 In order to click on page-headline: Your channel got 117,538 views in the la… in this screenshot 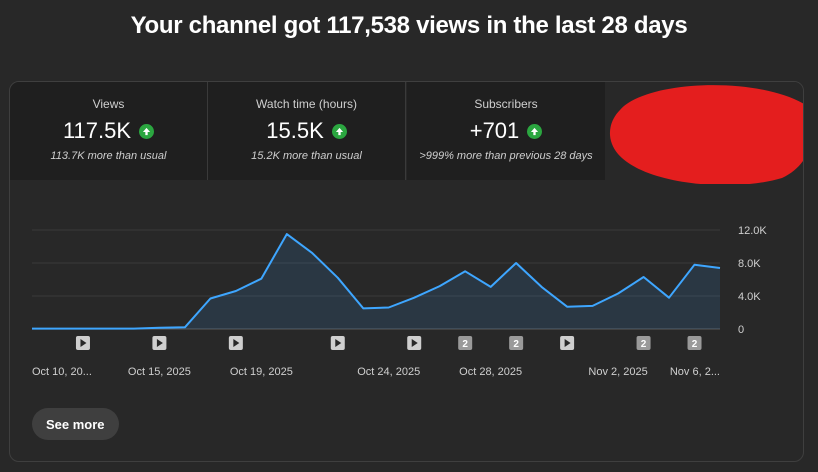, I will do `click(409, 25)`.